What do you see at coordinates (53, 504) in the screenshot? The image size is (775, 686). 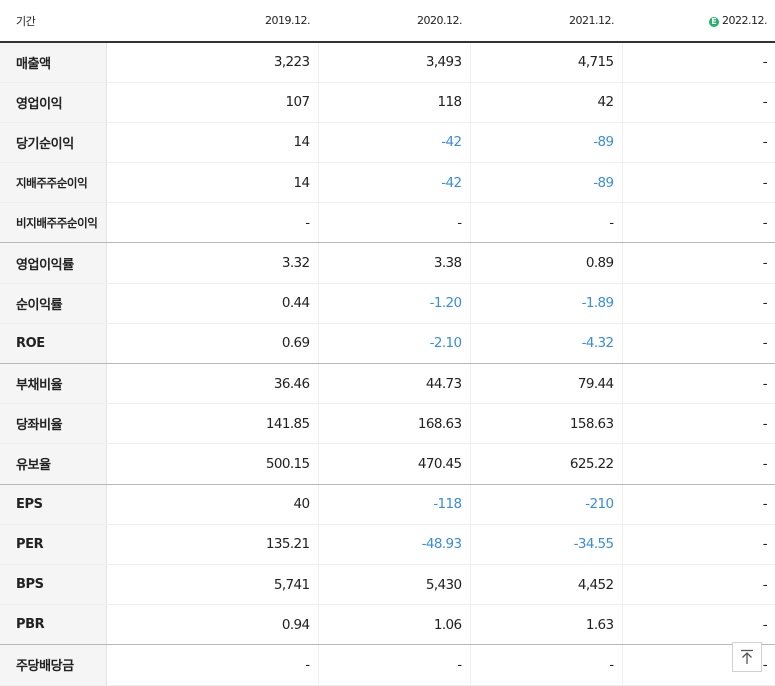 I see `row-label: EPS` at bounding box center [53, 504].